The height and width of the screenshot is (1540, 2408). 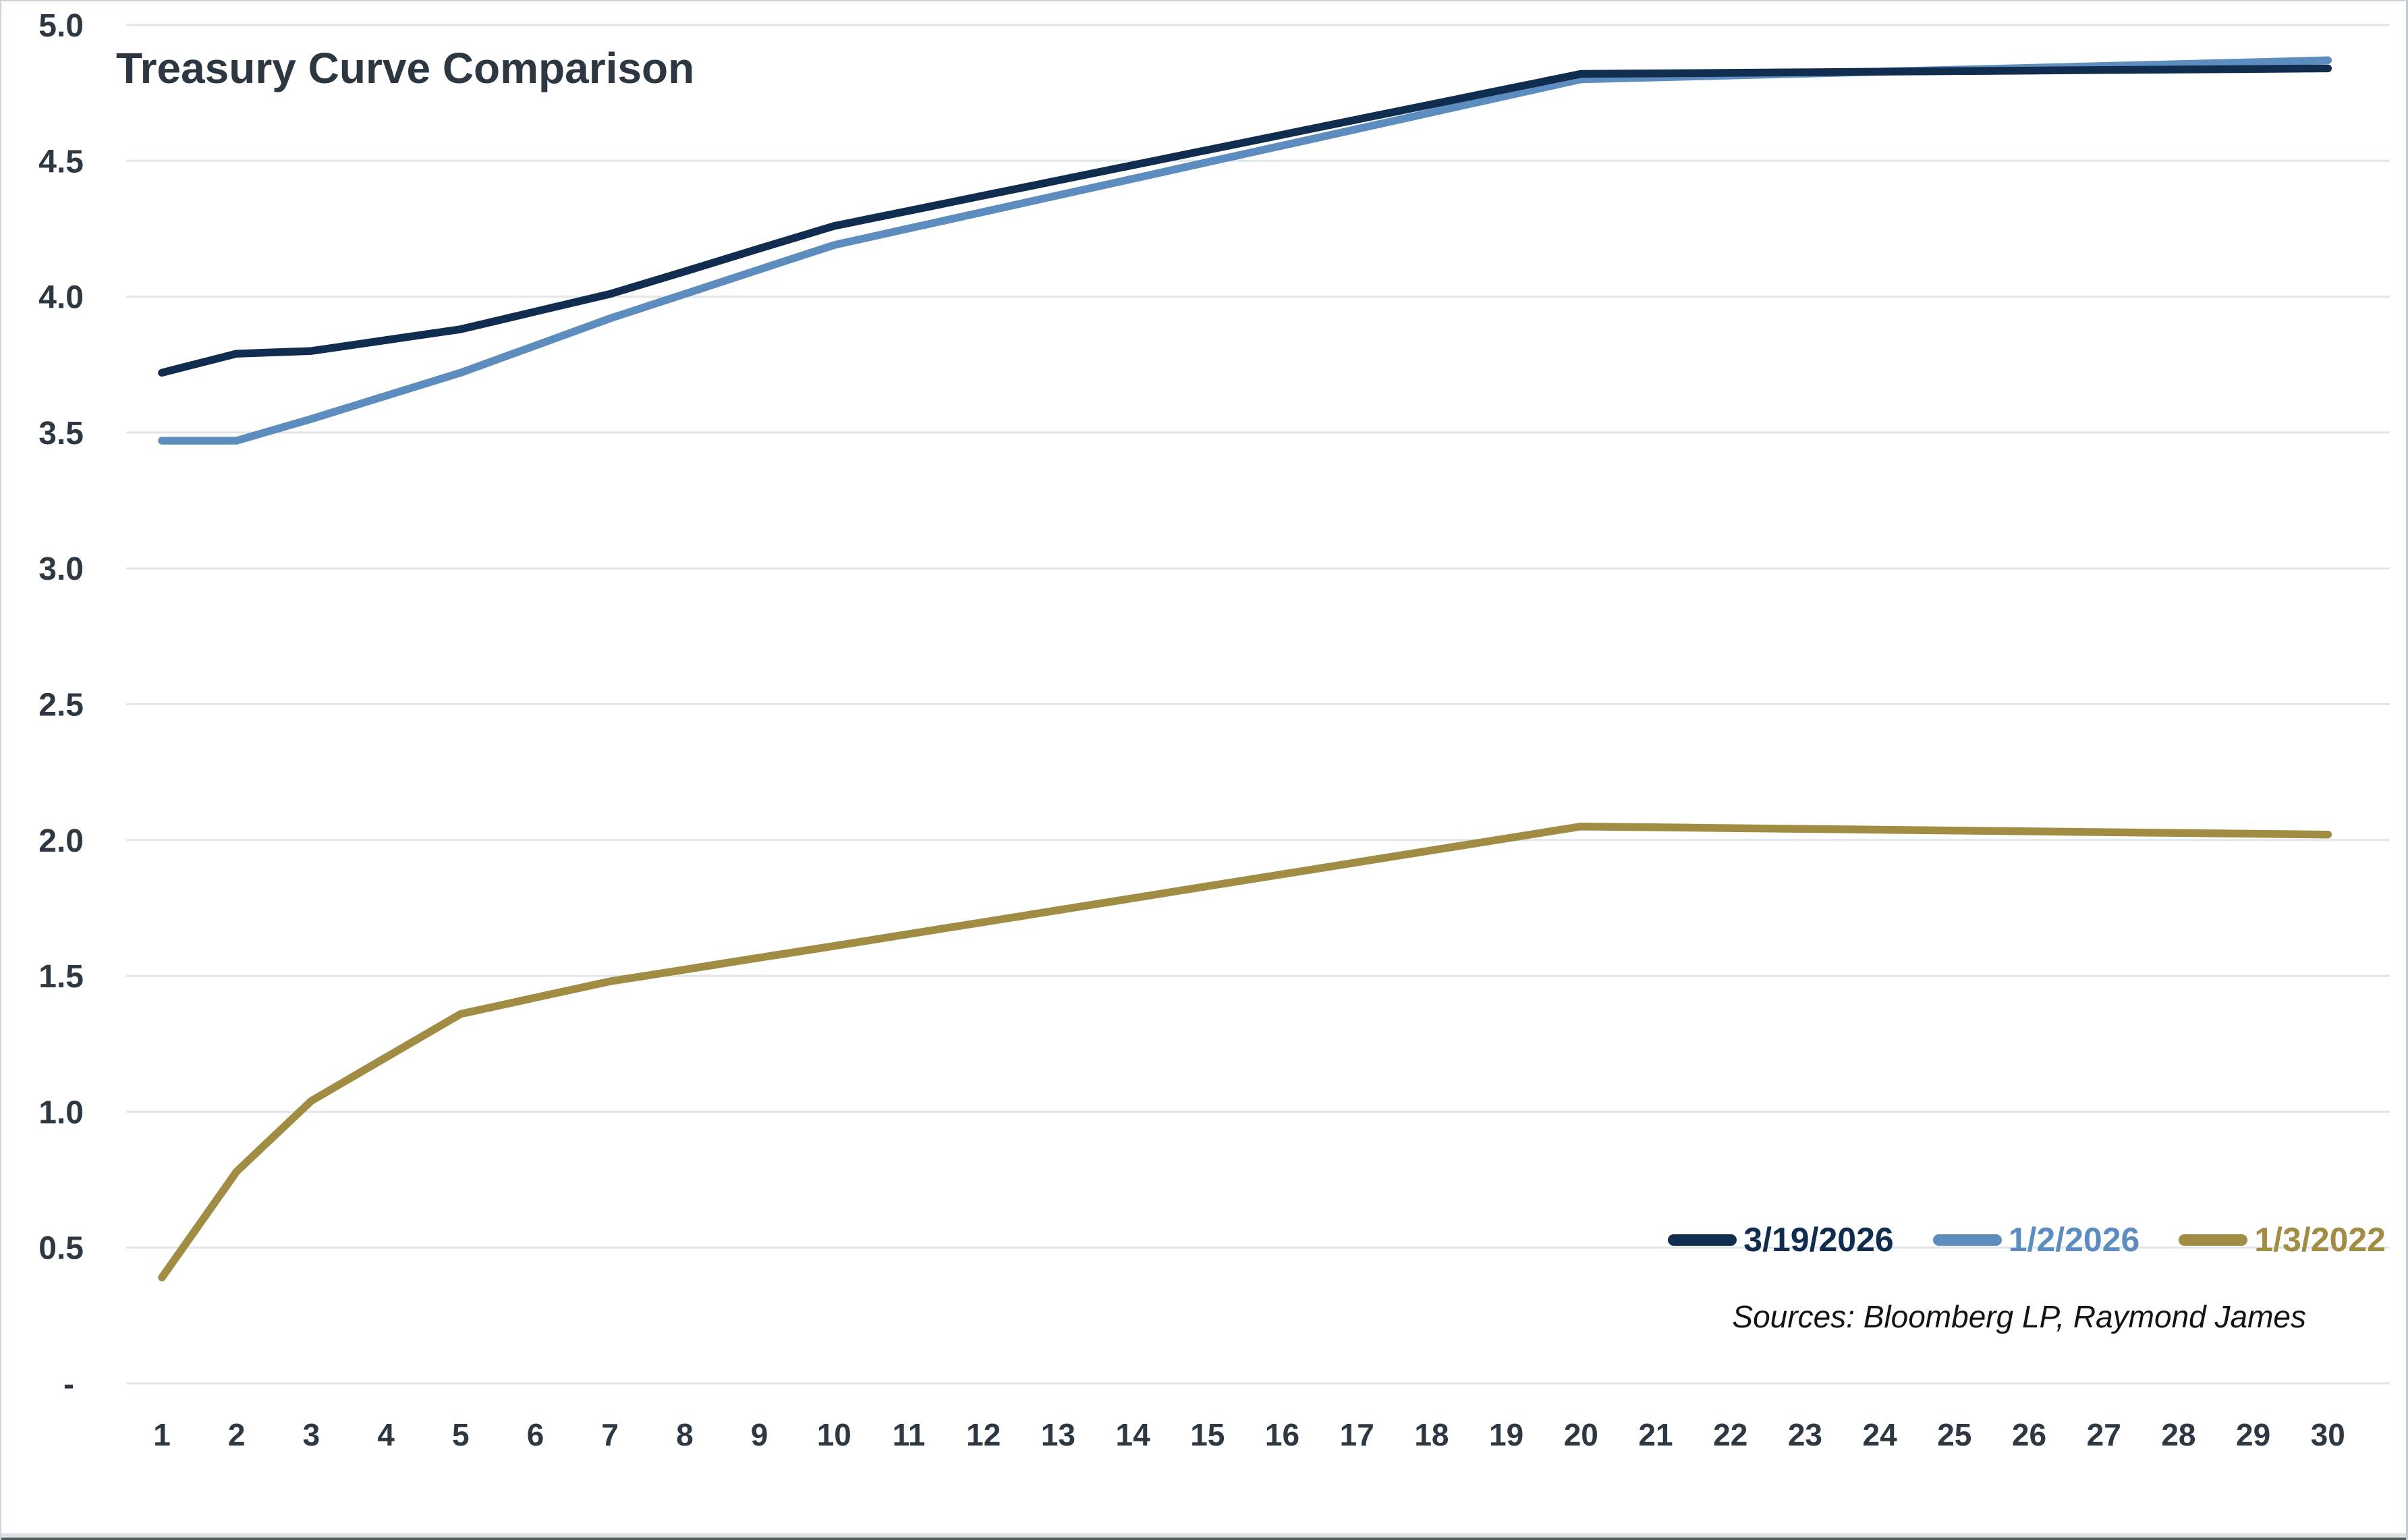 I want to click on sources-note: Sources: Bloomberg LP, Raymond James, so click(x=2019, y=1316).